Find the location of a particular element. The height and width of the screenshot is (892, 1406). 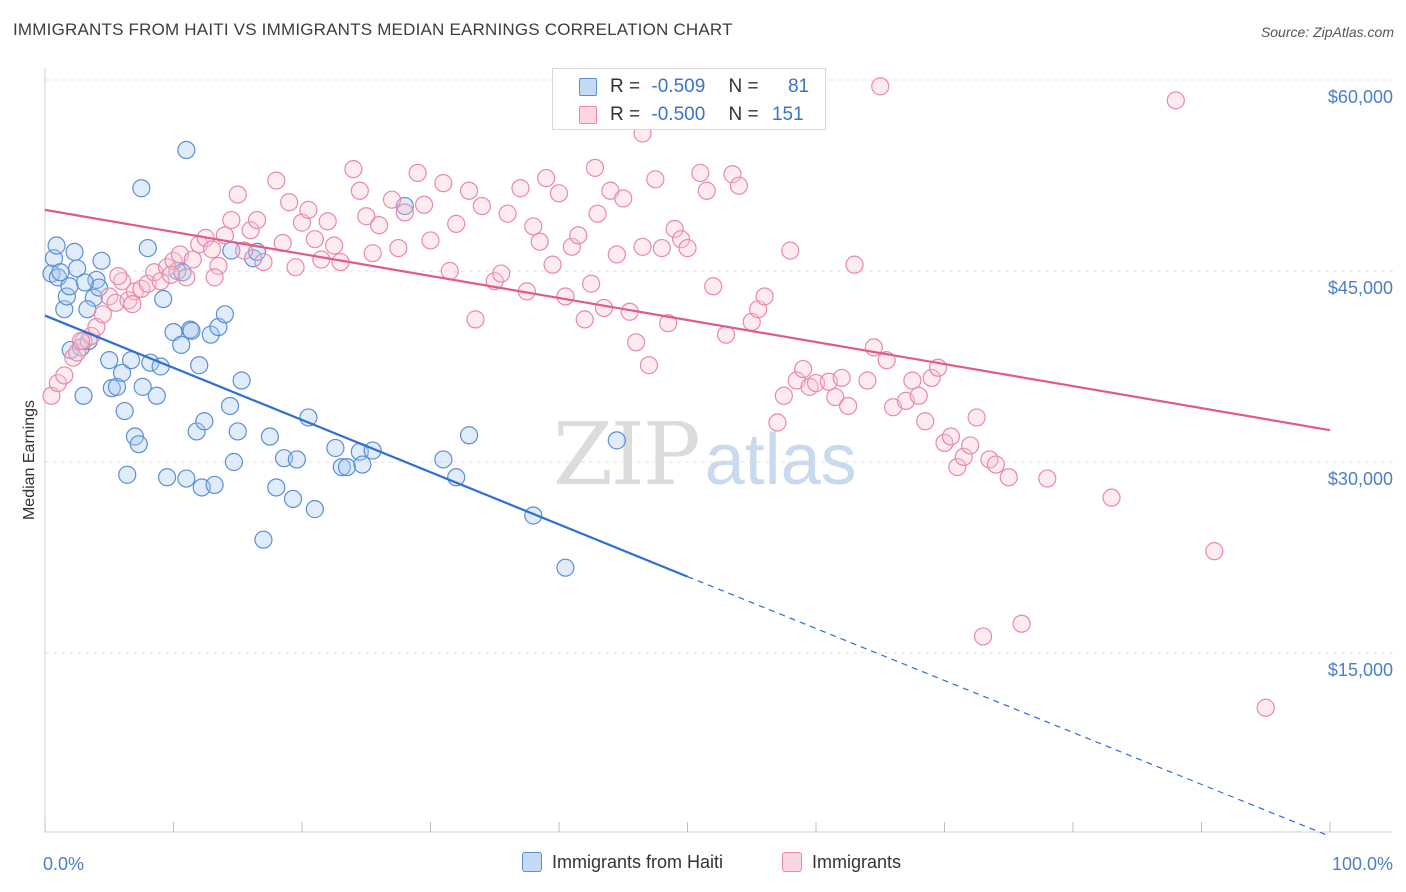

bottom-legend-swatch-immigrants is located at coordinates (792, 862).